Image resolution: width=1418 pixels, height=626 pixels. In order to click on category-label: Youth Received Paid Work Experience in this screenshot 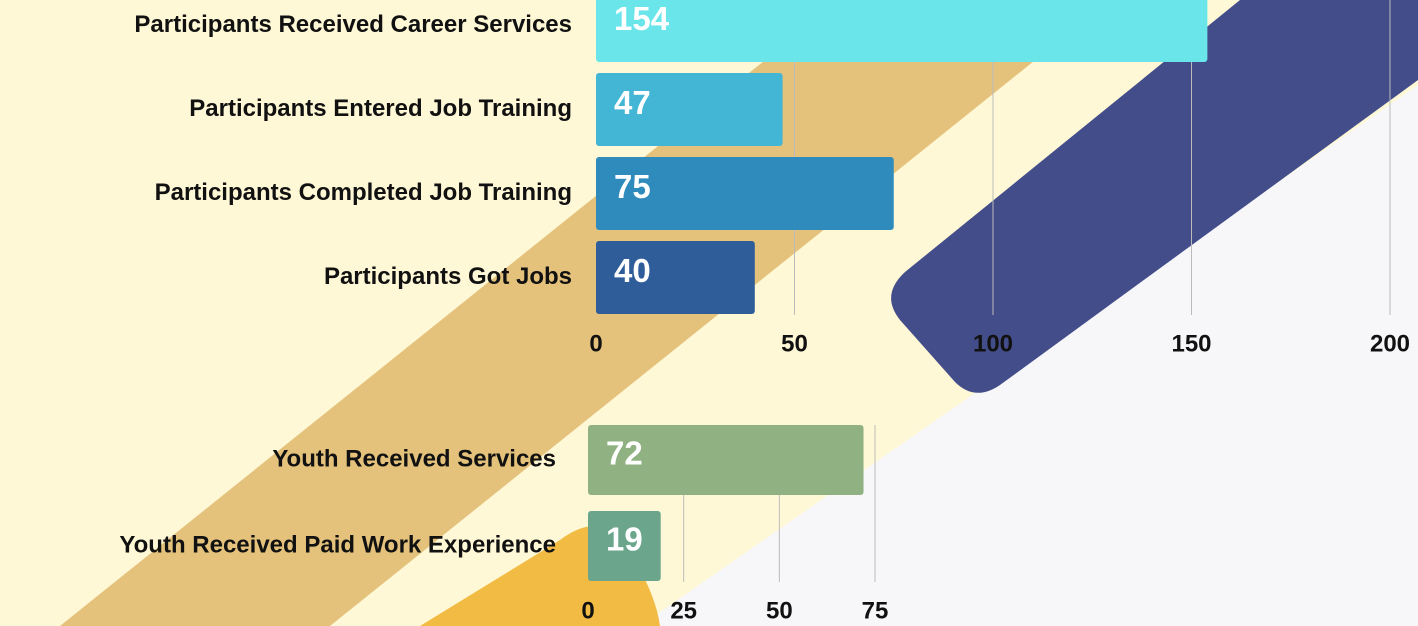, I will do `click(337, 544)`.